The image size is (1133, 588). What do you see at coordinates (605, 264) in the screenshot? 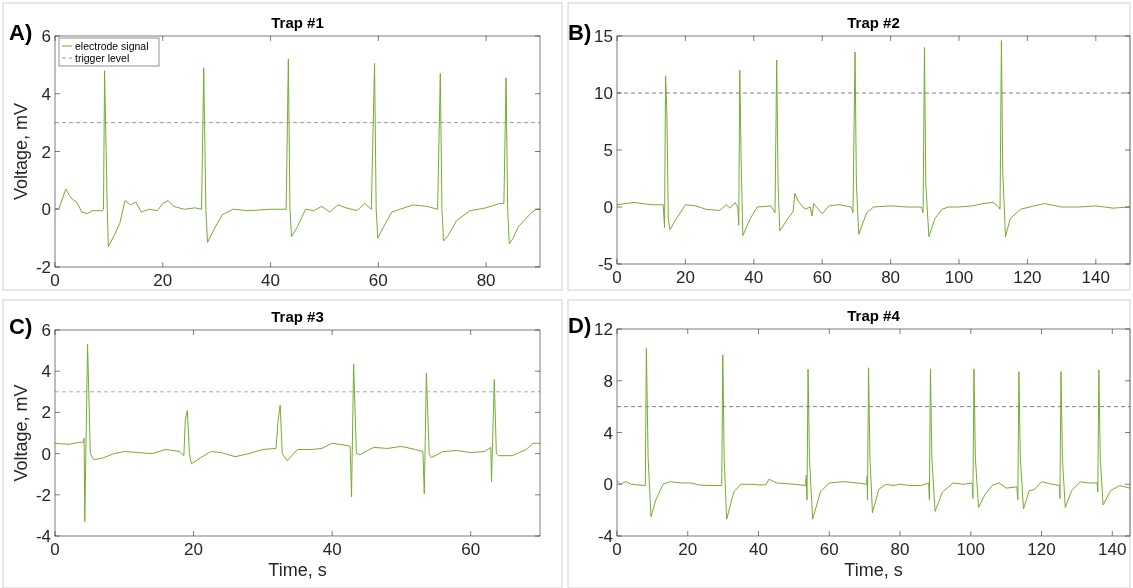
I see `y-tick-label: -5` at bounding box center [605, 264].